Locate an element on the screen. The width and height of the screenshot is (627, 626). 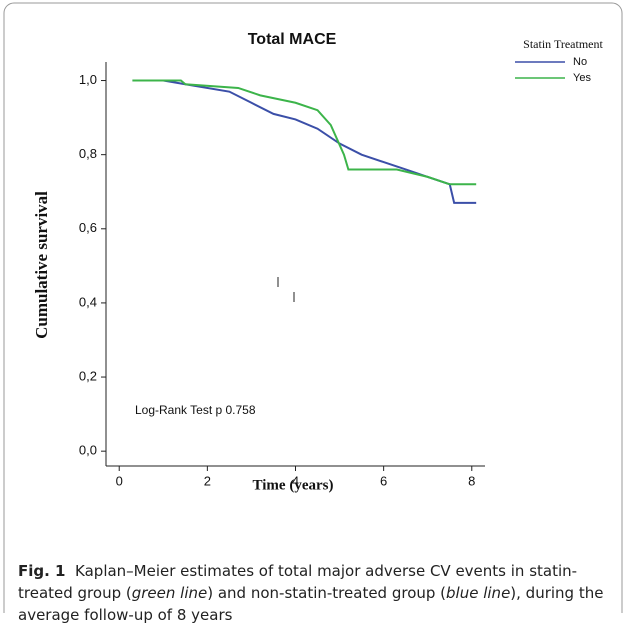
y-tick-label: 1,0 is located at coordinates (88, 79).